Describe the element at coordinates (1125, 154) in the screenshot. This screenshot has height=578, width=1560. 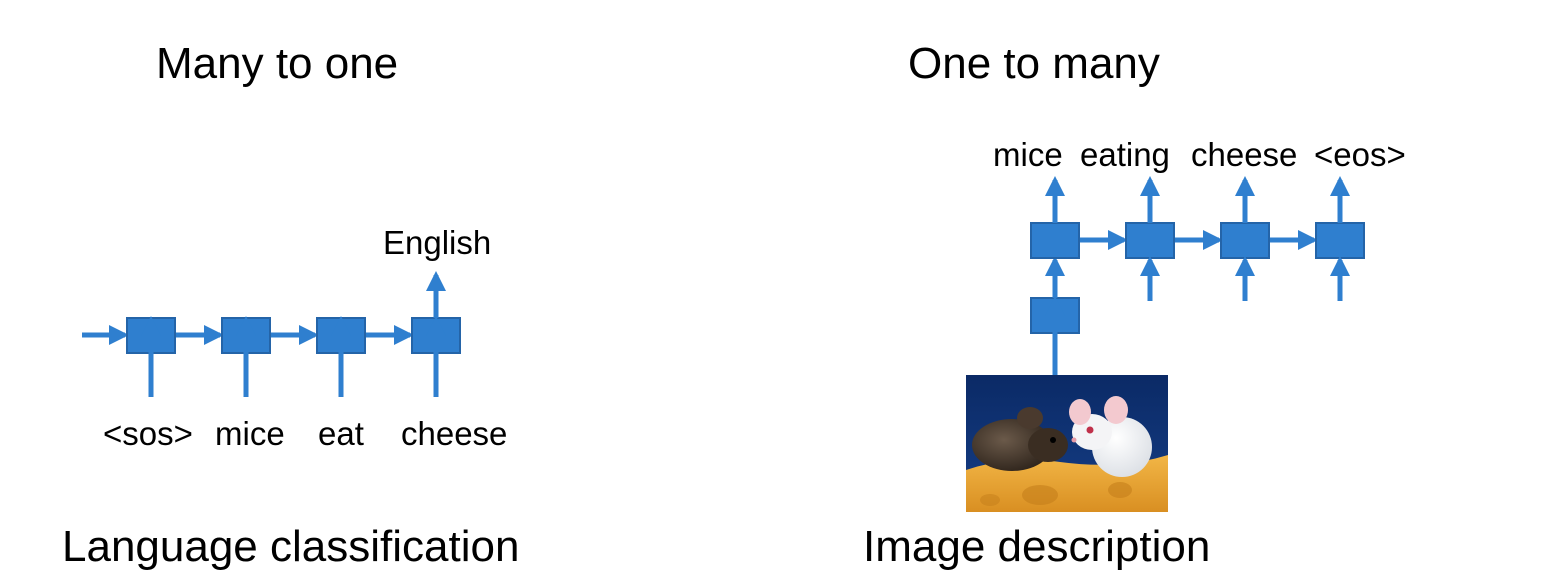
I see `output-token-eating: eating` at that location.